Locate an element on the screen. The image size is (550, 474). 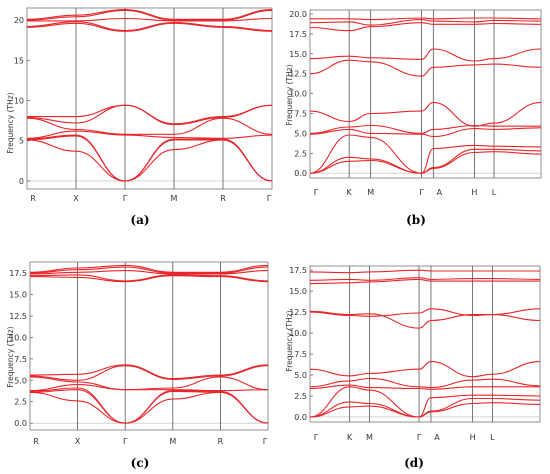
y-axis-label-d: Frequency (THz) is located at coordinates (289, 340).